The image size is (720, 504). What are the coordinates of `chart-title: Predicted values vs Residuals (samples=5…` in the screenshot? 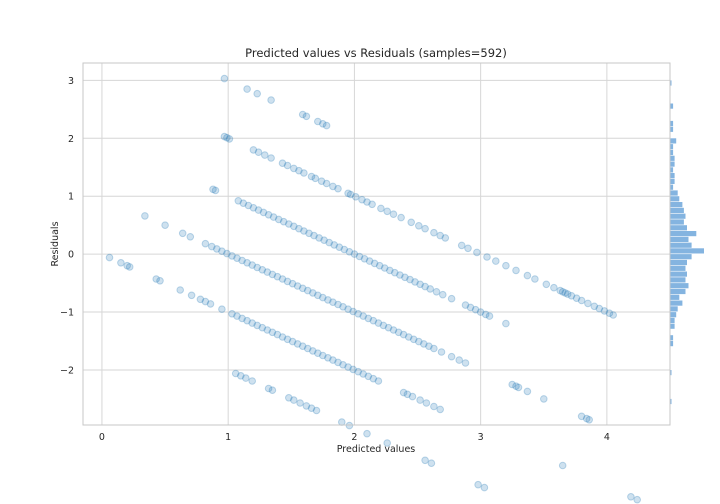 It's located at (376, 53).